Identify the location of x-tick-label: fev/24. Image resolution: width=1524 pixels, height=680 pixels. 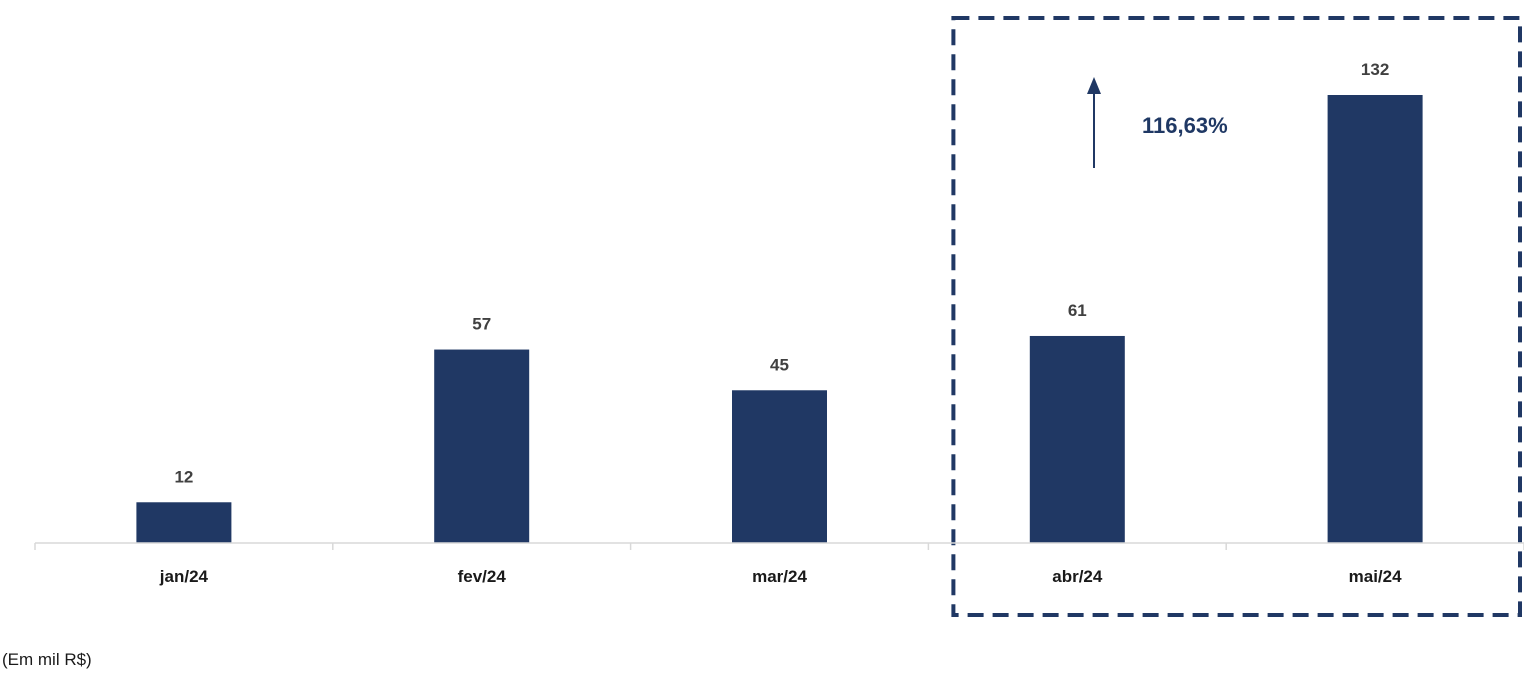
(482, 576).